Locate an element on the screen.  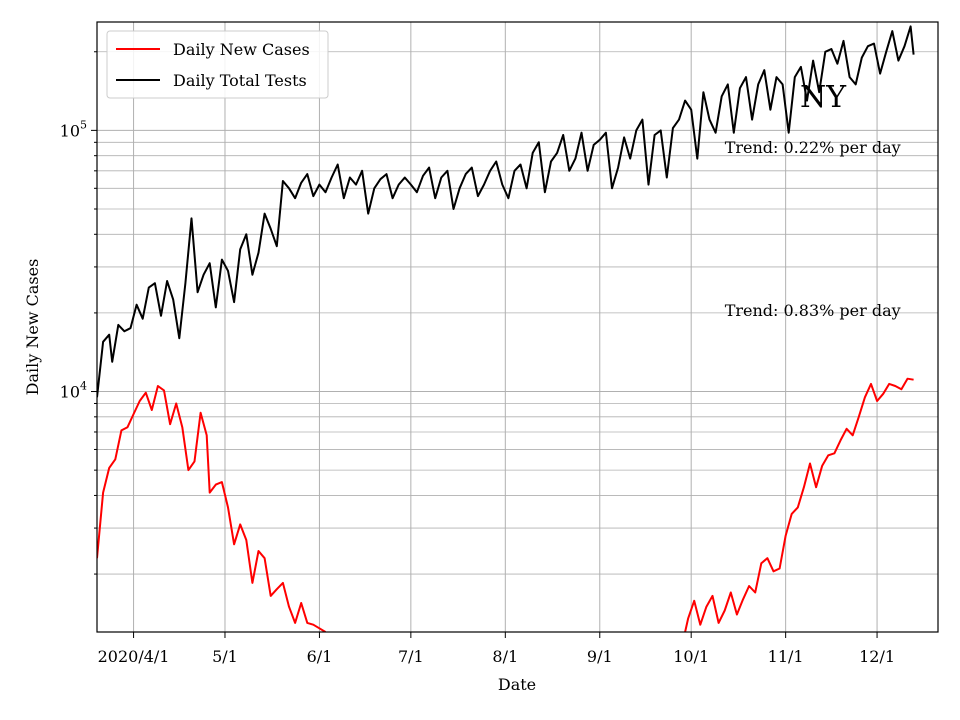
x-tick-label: 8/1 is located at coordinates (505, 656).